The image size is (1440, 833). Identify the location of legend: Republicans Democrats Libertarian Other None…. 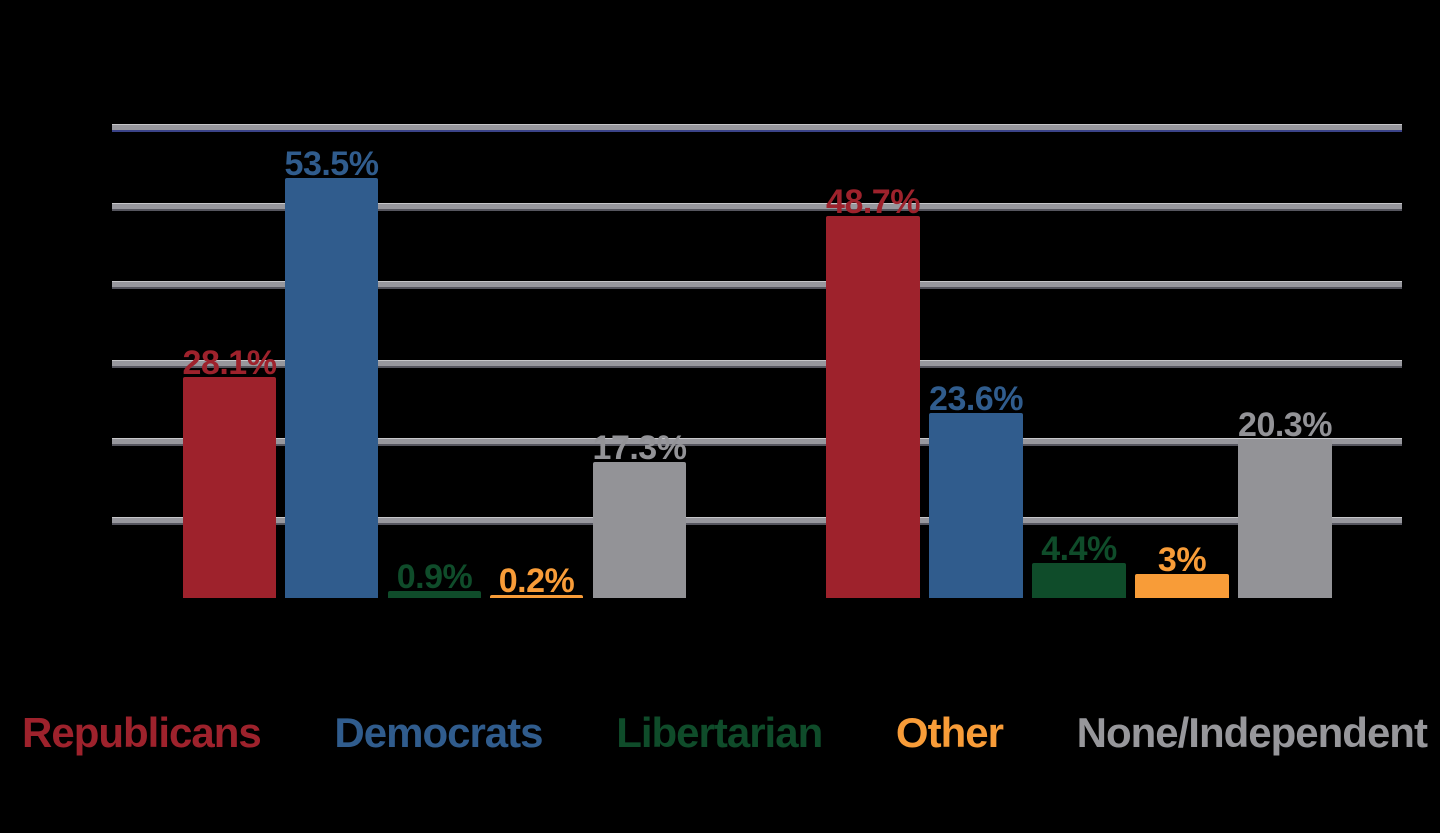
(725, 732).